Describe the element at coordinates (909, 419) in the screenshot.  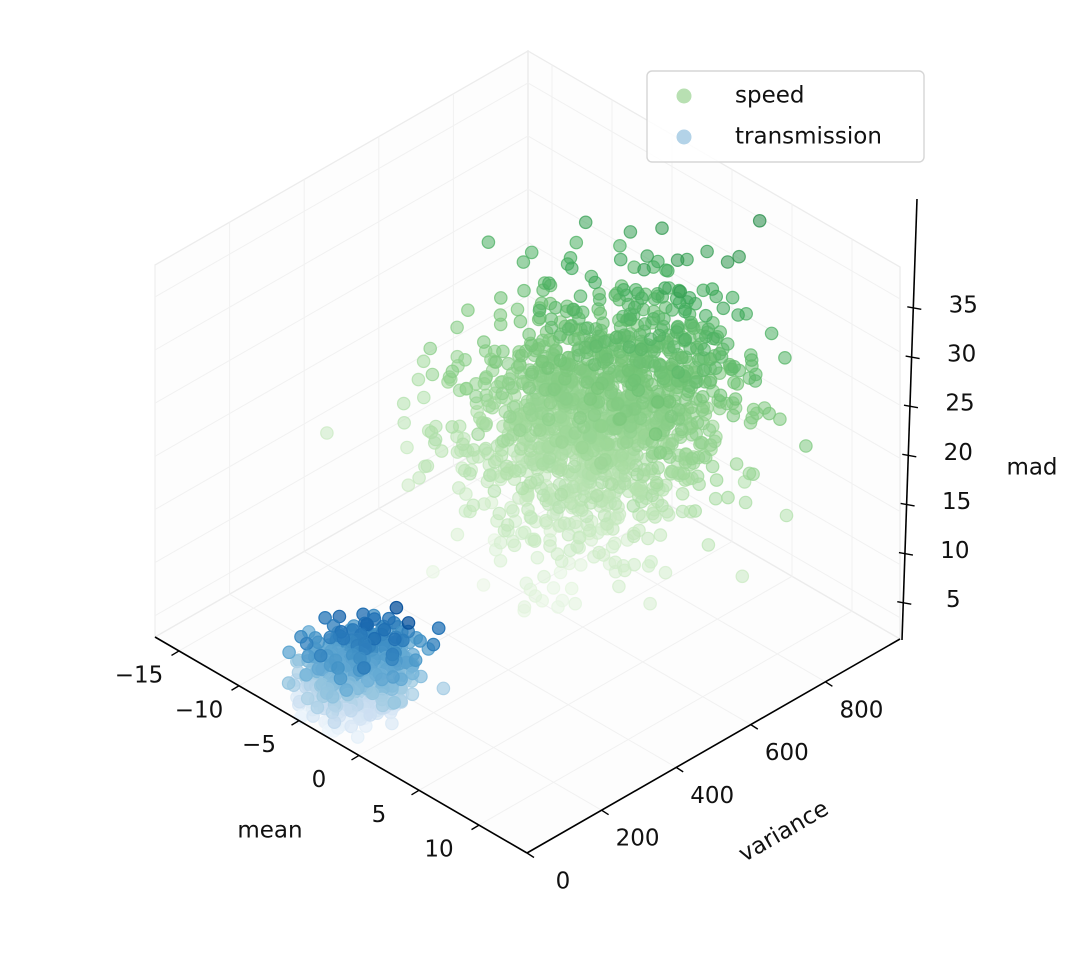
I see `axis-line-mad` at that location.